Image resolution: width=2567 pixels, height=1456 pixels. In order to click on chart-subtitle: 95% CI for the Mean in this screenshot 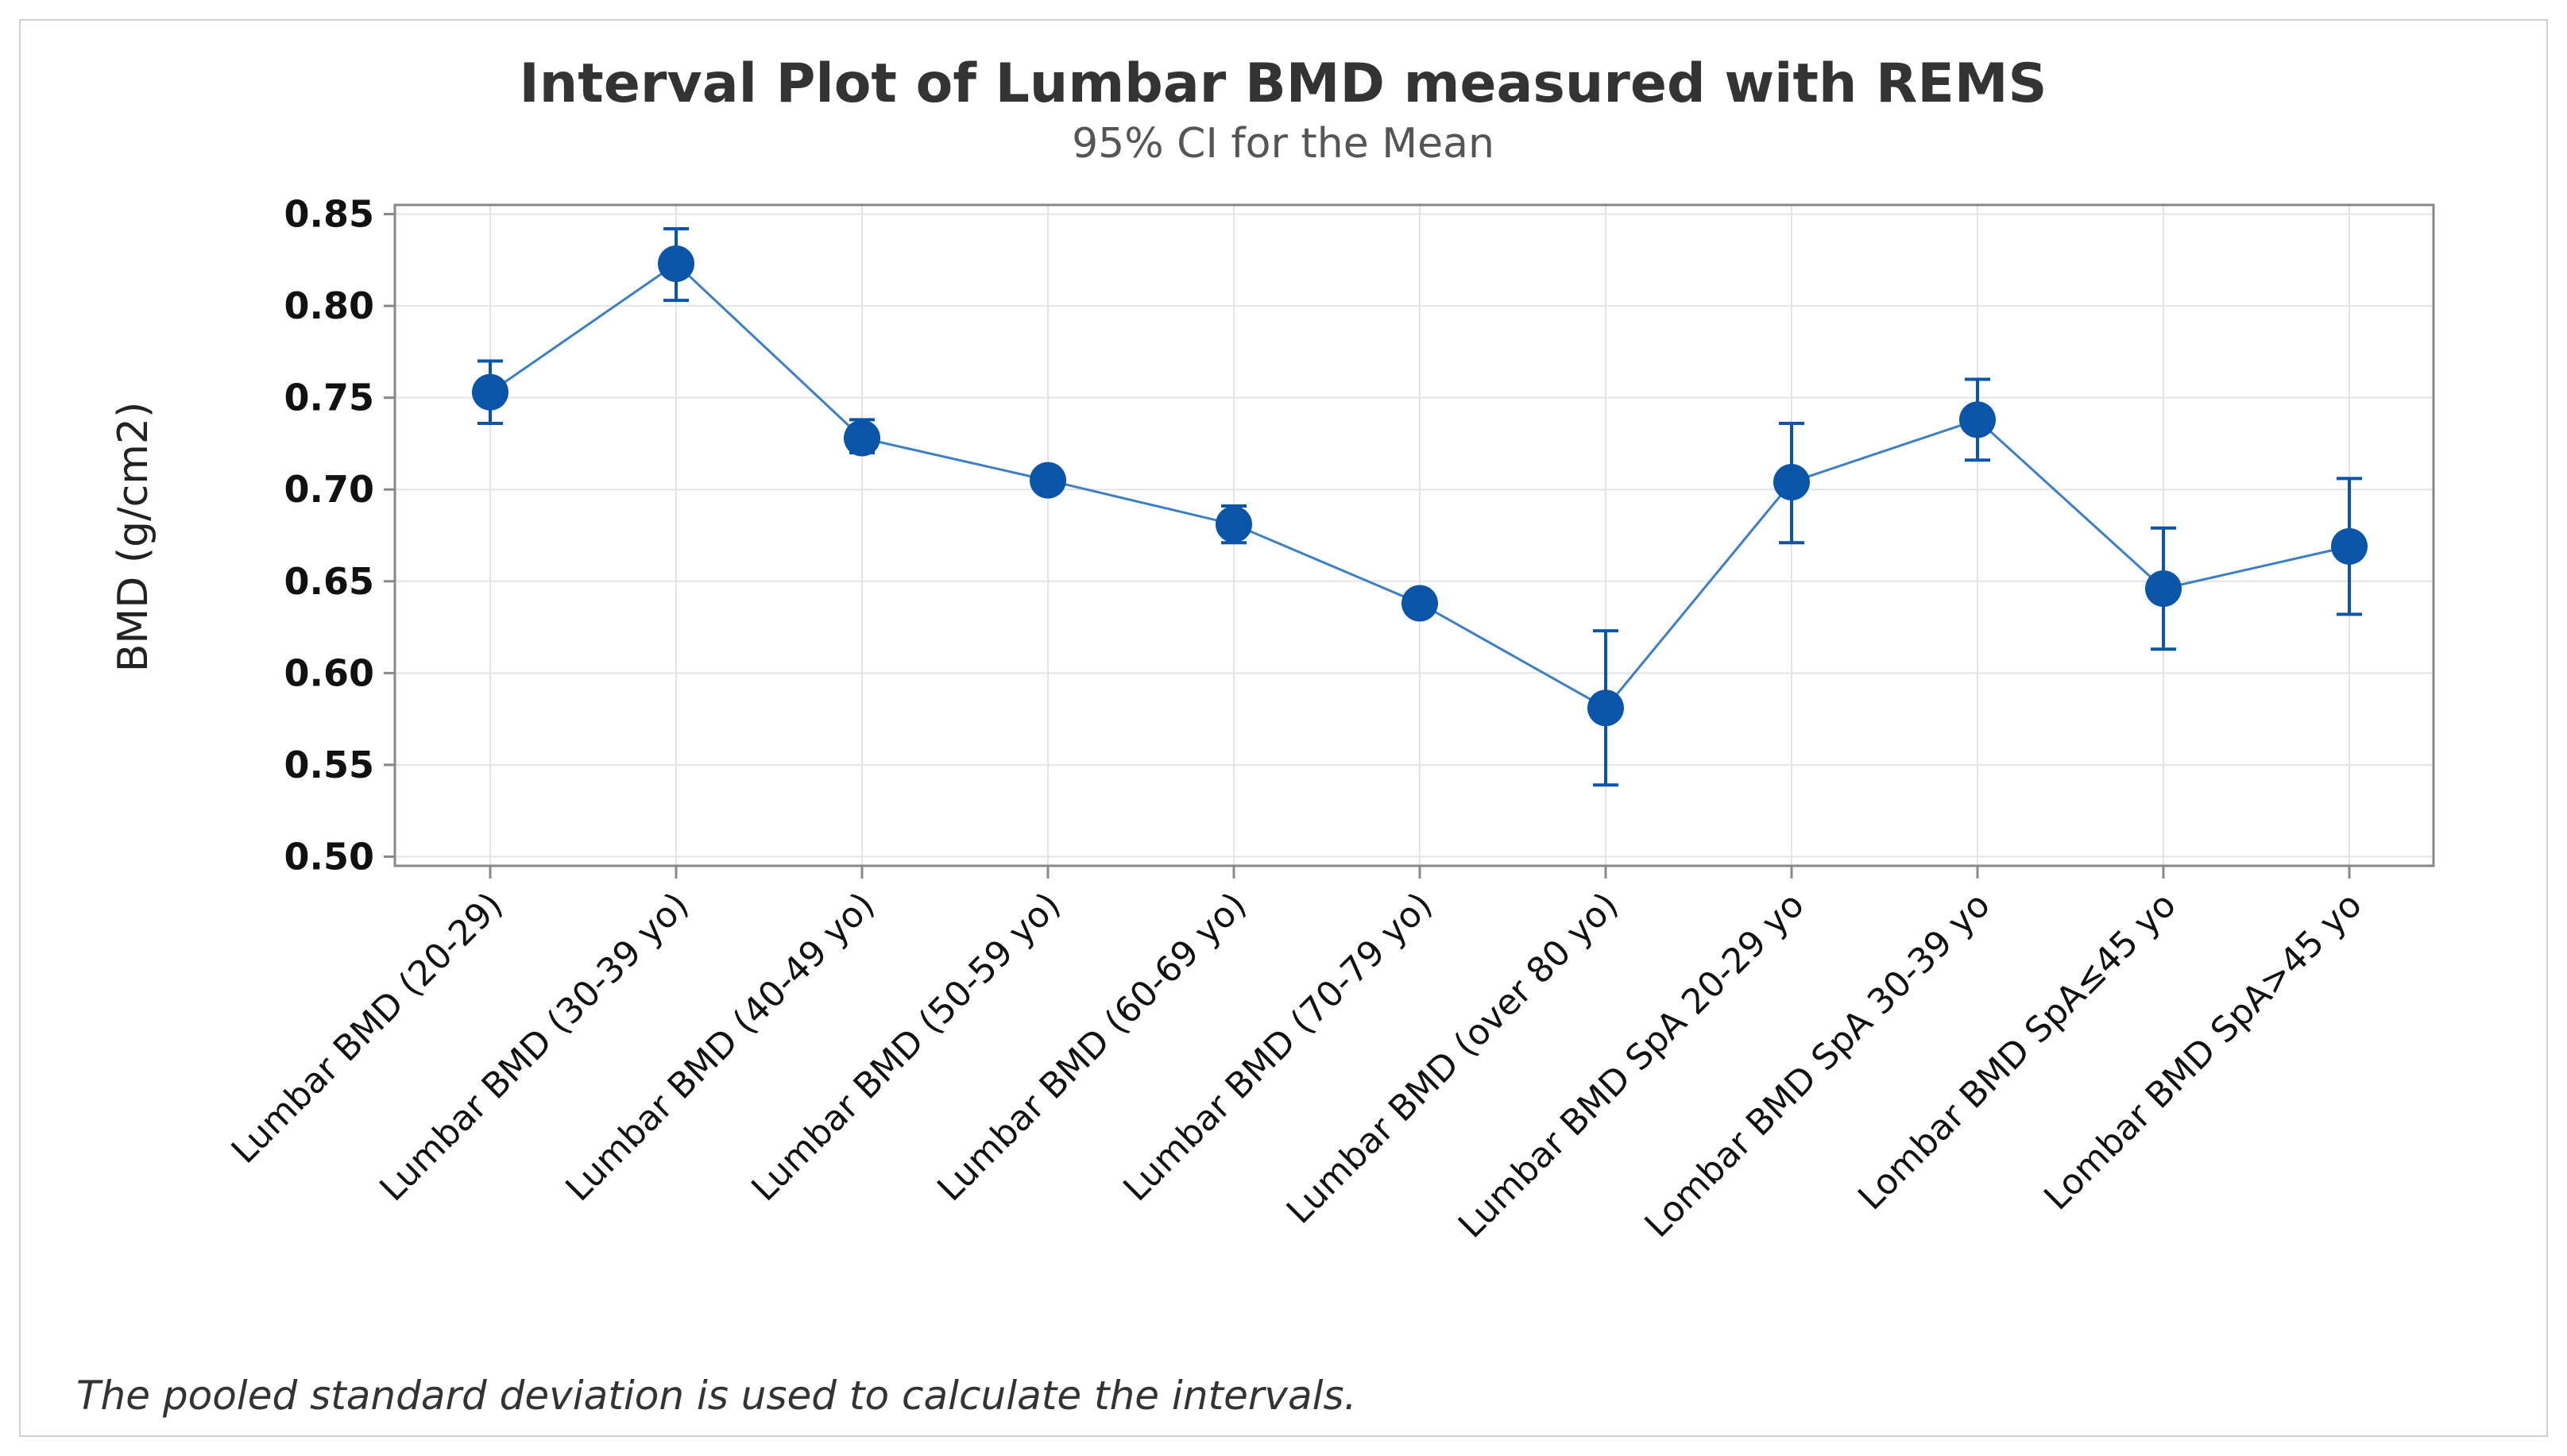, I will do `click(1283, 144)`.